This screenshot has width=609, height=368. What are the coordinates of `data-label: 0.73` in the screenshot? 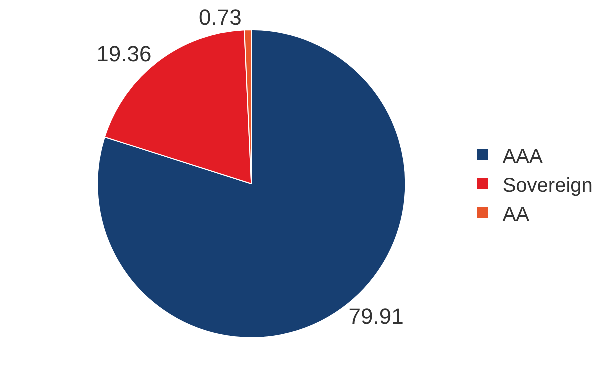 It's located at (220, 17).